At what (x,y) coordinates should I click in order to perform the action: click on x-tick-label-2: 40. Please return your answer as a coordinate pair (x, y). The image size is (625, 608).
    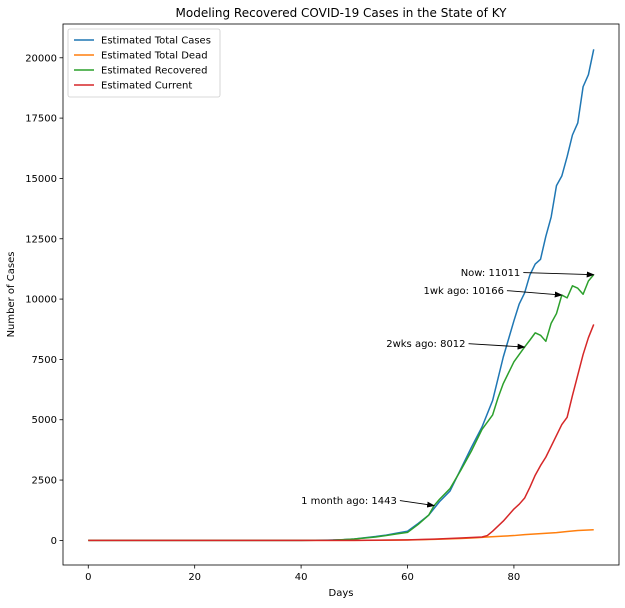
    Looking at the image, I should click on (301, 577).